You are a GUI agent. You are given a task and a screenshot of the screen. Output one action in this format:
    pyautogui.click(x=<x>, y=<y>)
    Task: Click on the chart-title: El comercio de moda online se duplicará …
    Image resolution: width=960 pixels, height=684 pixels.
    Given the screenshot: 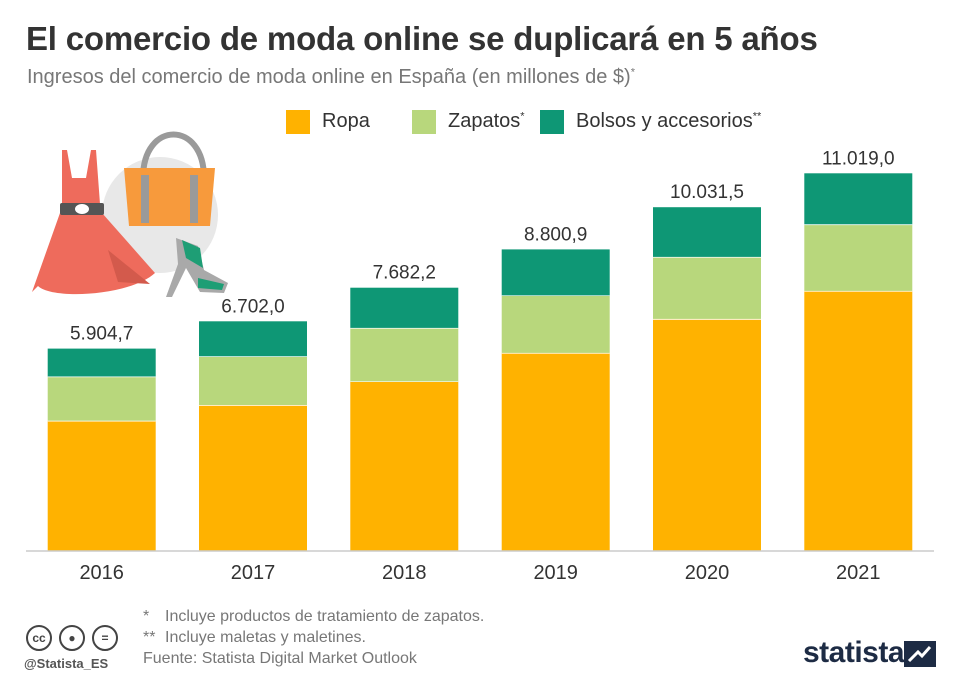 What is the action you would take?
    pyautogui.click(x=422, y=38)
    